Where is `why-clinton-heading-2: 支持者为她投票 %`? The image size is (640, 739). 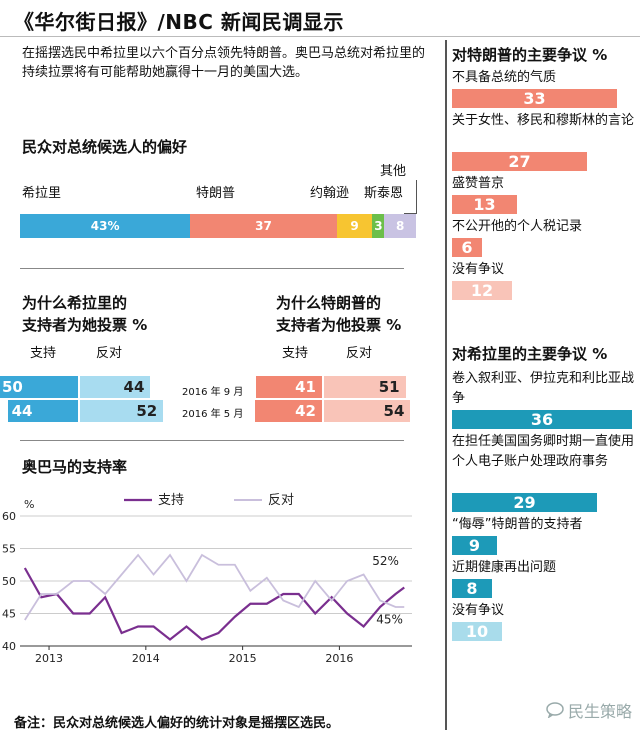 why-clinton-heading-2: 支持者为她投票 % is located at coordinates (85, 325).